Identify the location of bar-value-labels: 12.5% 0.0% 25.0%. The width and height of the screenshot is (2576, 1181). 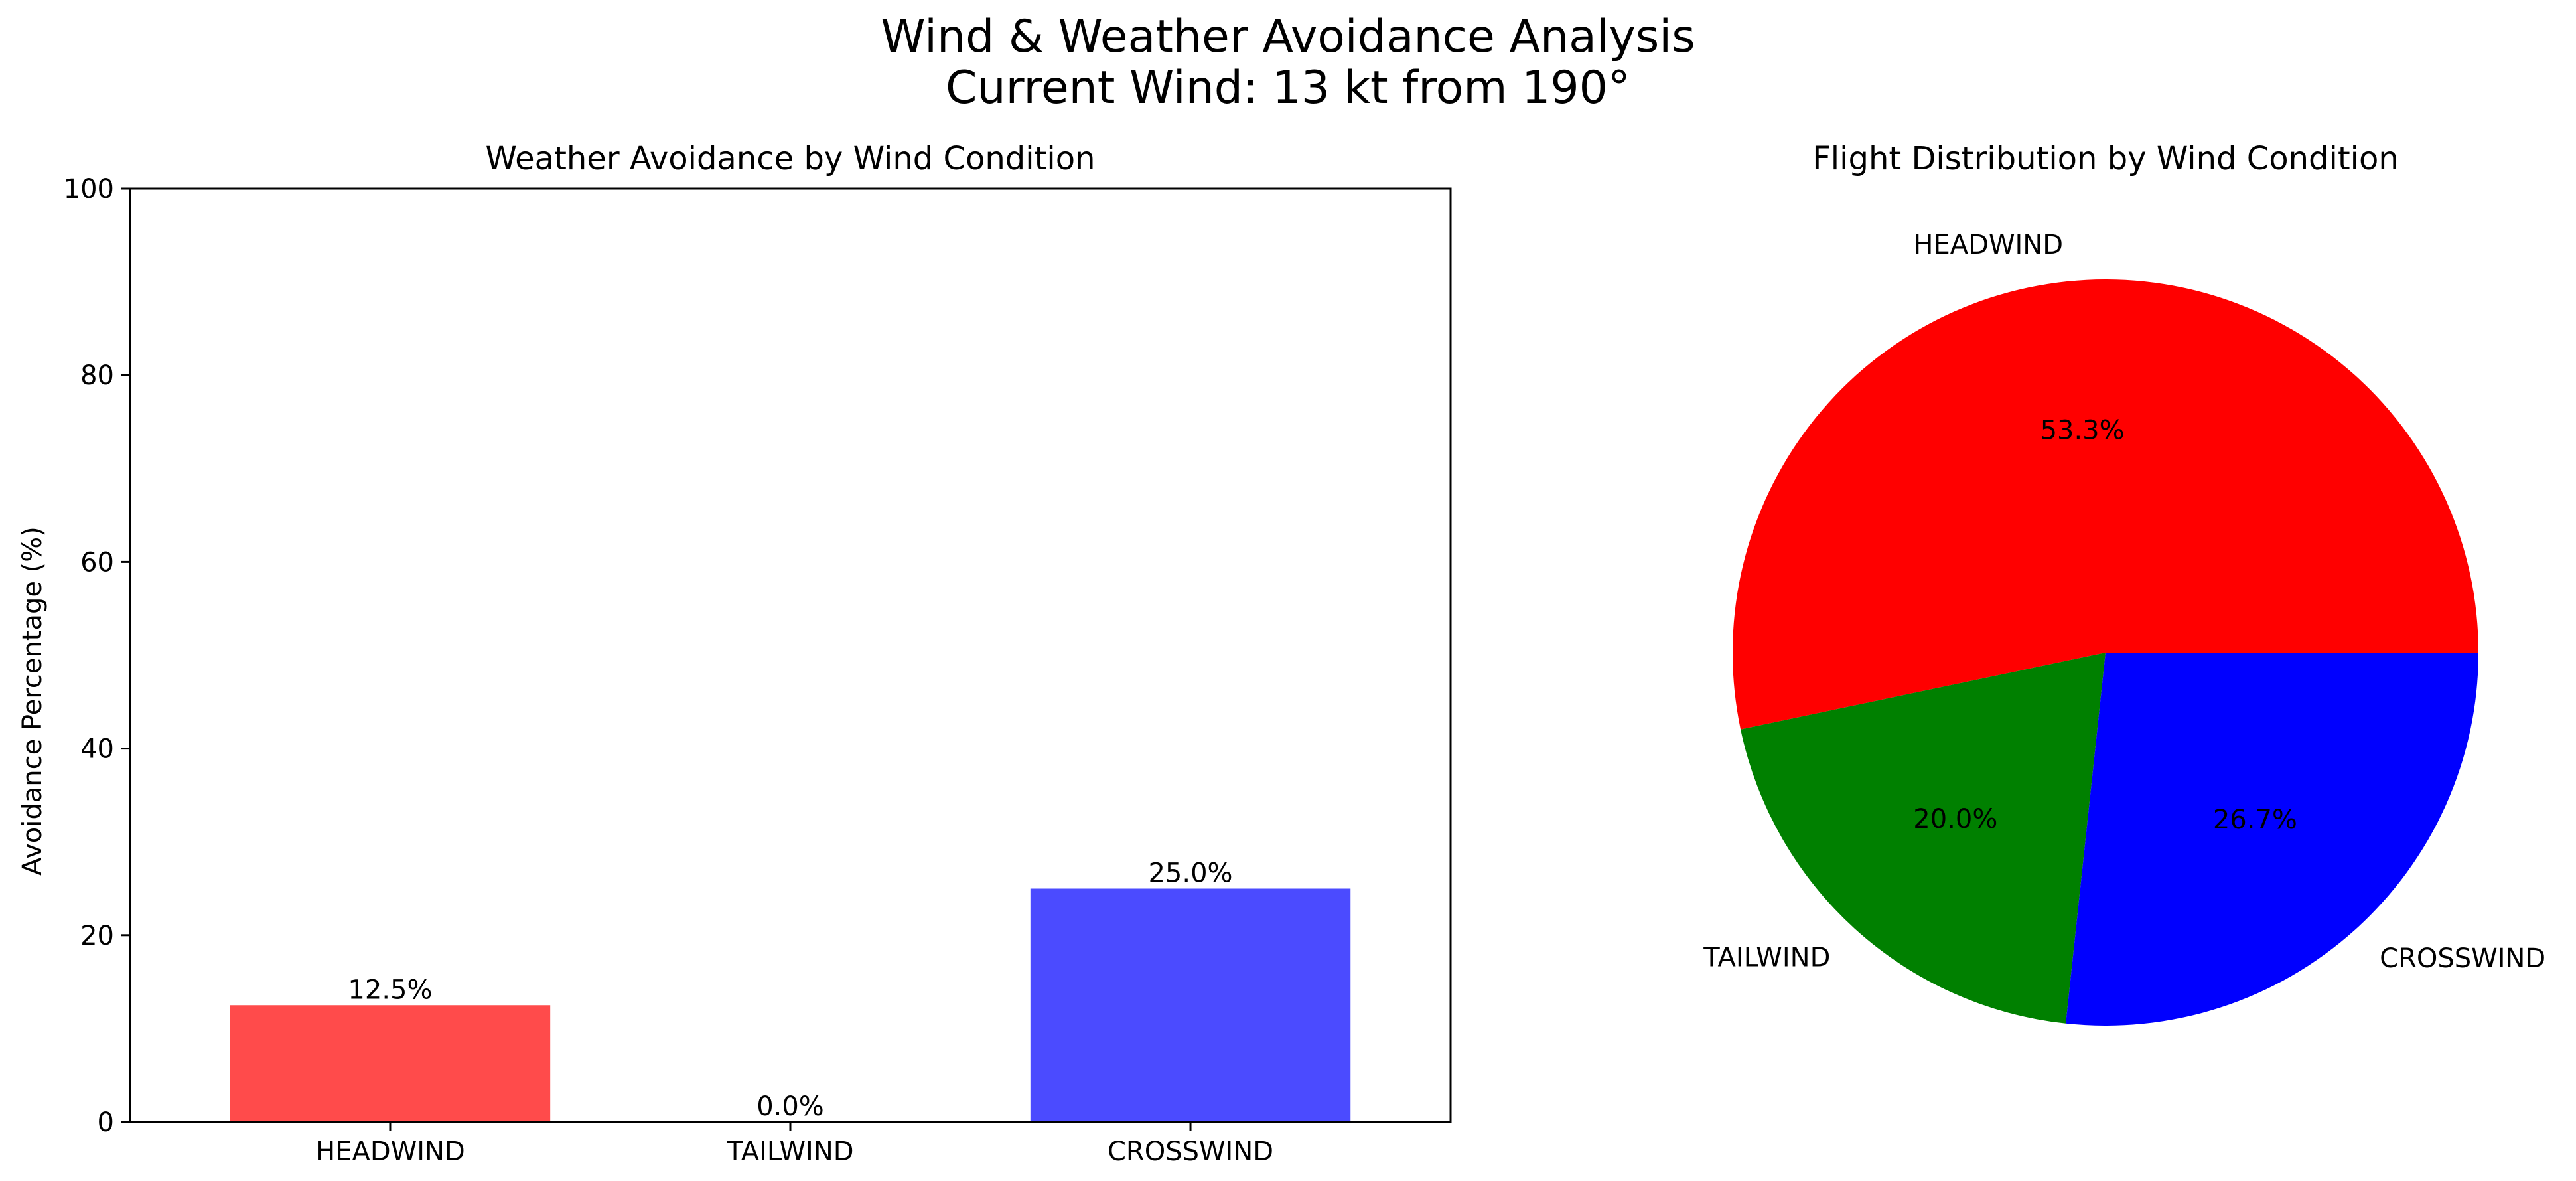
(790, 990).